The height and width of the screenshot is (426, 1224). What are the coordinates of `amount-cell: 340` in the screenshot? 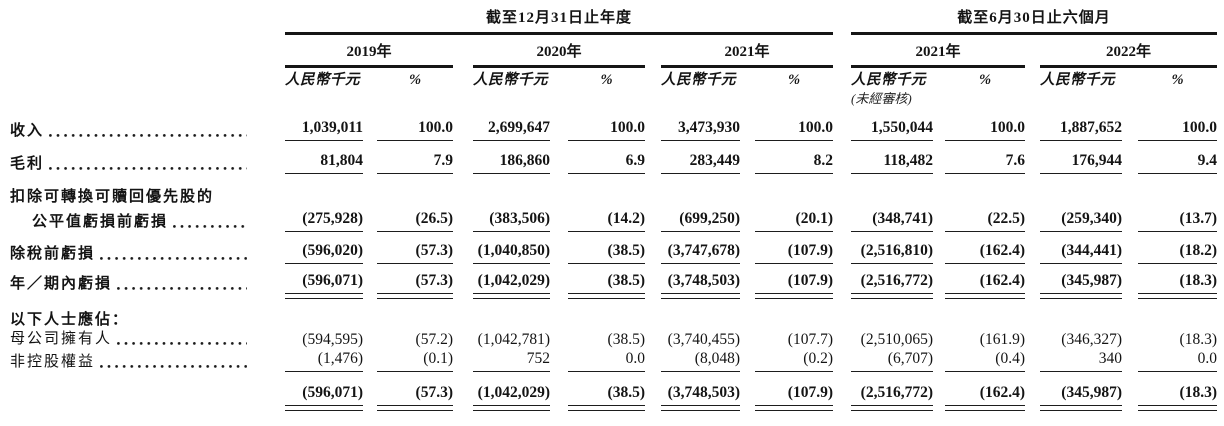 It's located at (1081, 360).